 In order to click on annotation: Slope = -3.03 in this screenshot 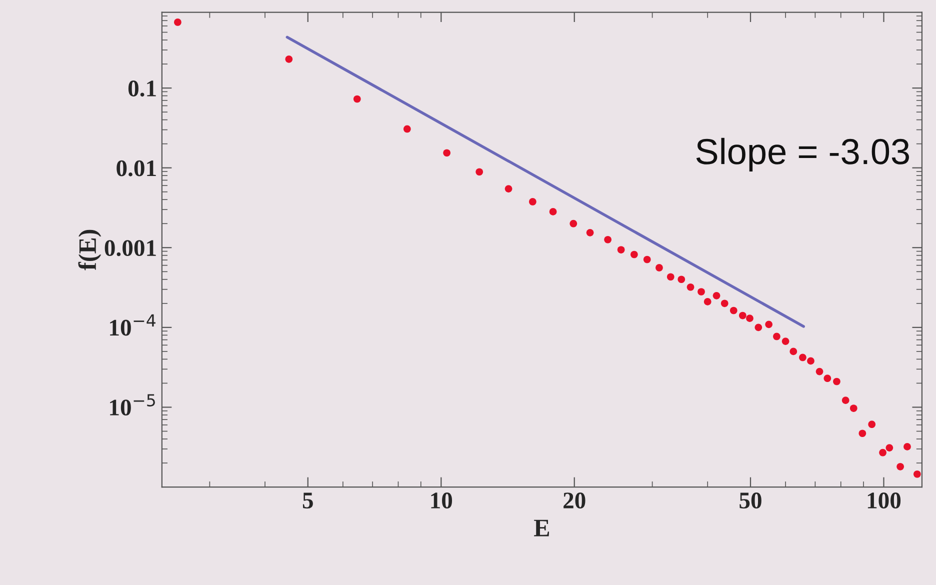, I will do `click(802, 155)`.